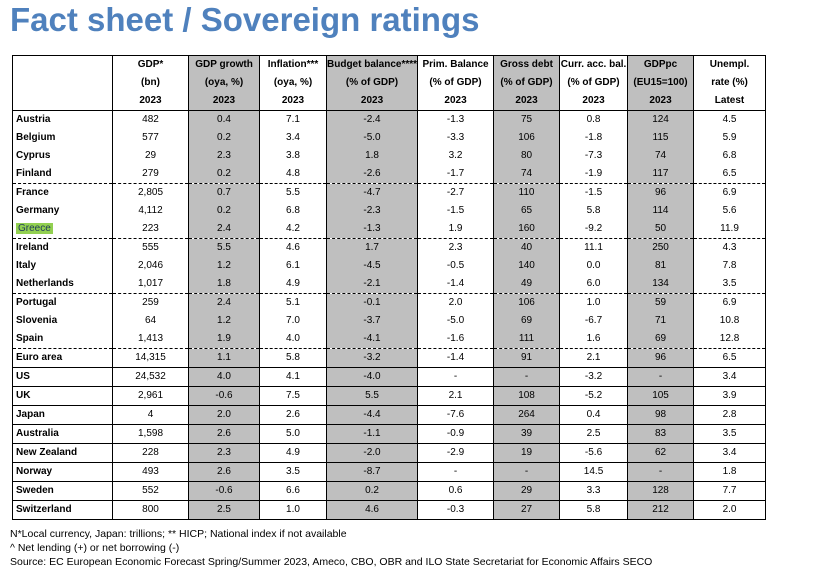 The height and width of the screenshot is (586, 817). Describe the element at coordinates (293, 396) in the screenshot. I see `table-cell: 7.5` at that location.